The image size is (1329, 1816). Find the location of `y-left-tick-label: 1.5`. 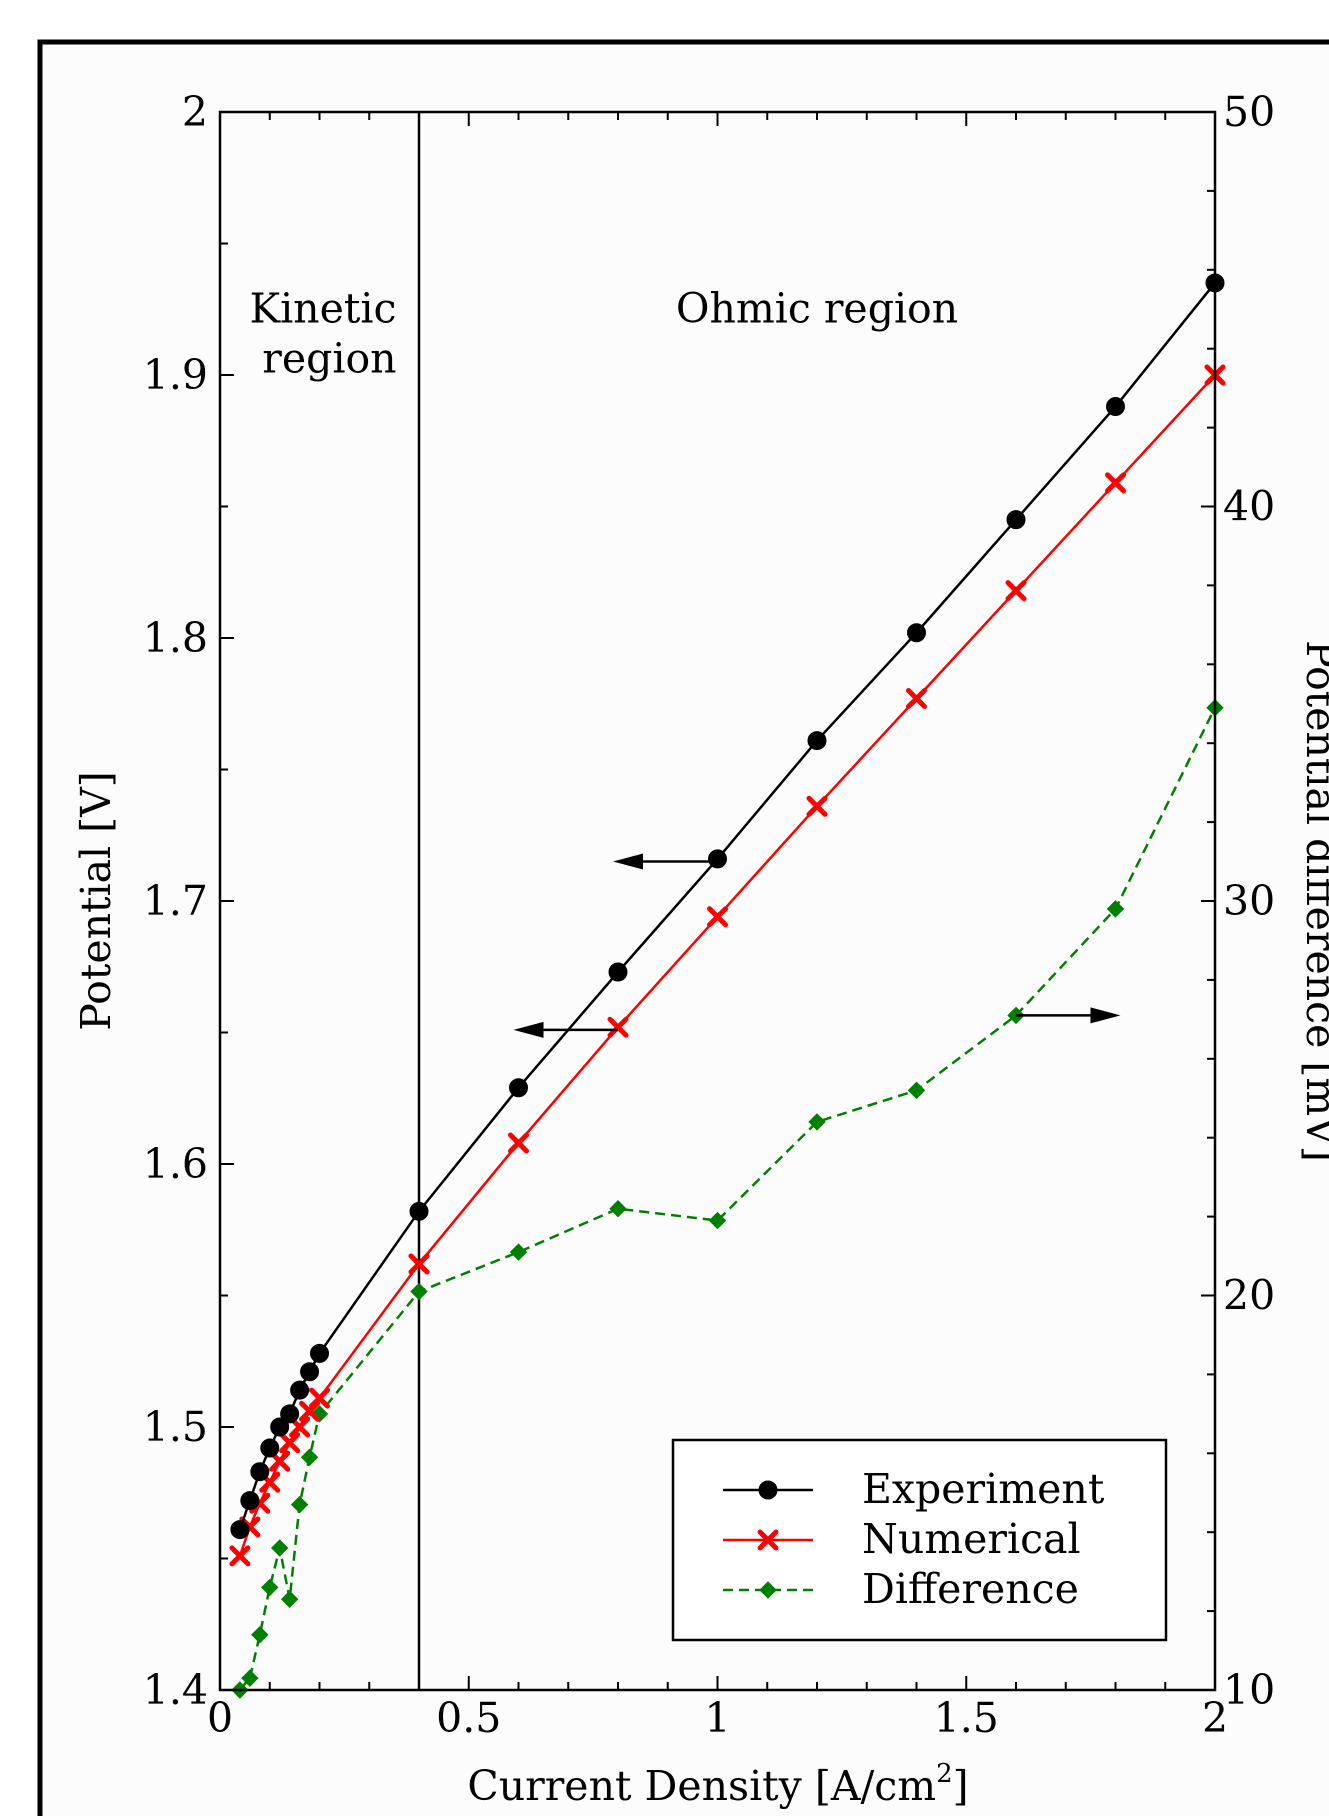

y-left-tick-label: 1.5 is located at coordinates (175, 1427).